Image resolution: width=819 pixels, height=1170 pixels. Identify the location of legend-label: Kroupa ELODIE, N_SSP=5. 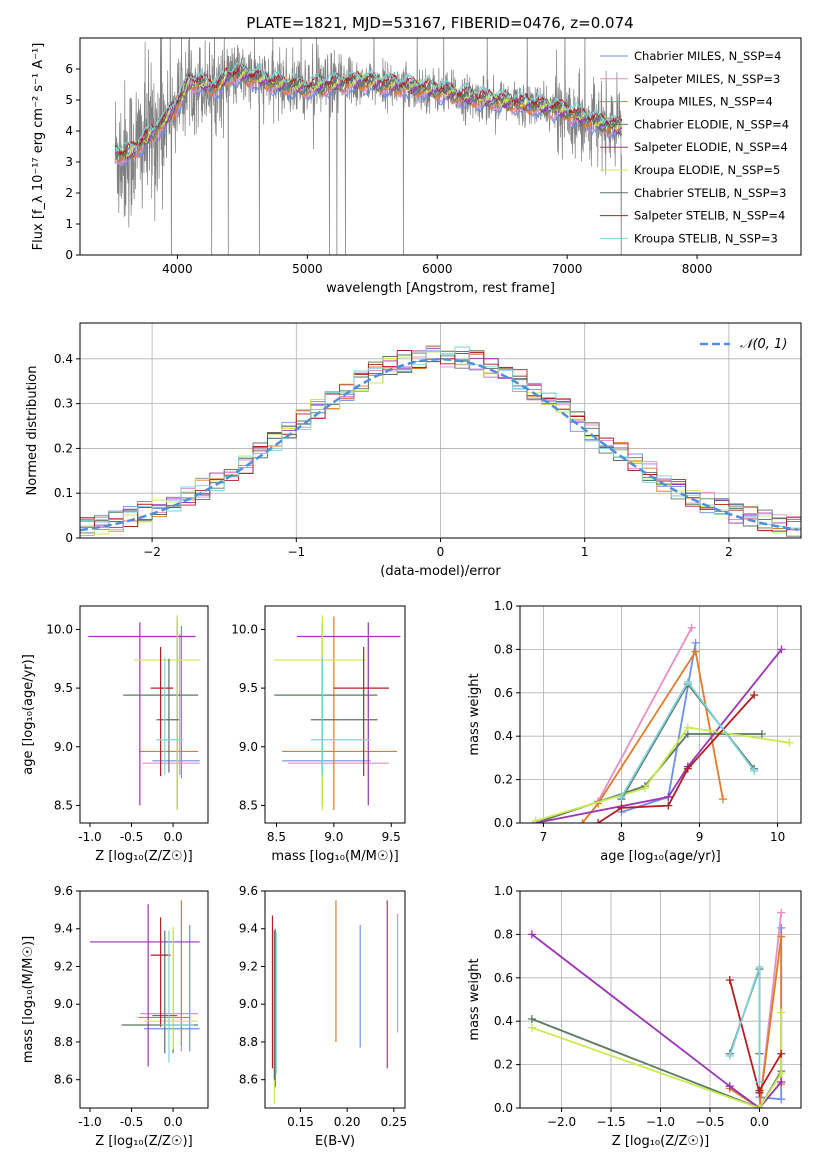
(707, 170).